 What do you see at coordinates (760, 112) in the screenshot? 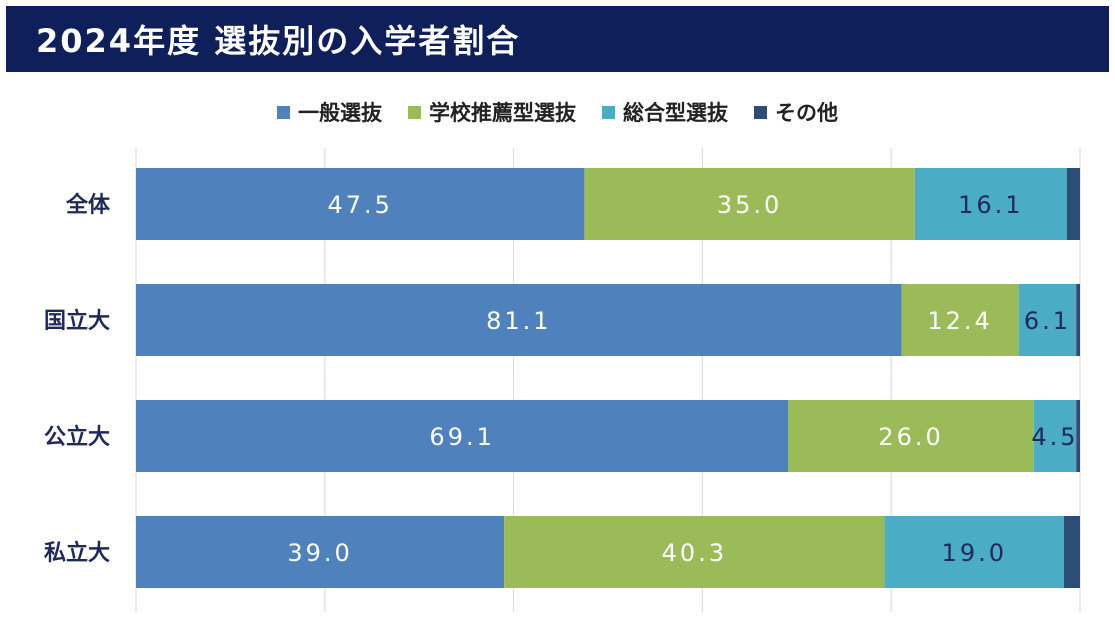
I see `legend-swatch-other` at bounding box center [760, 112].